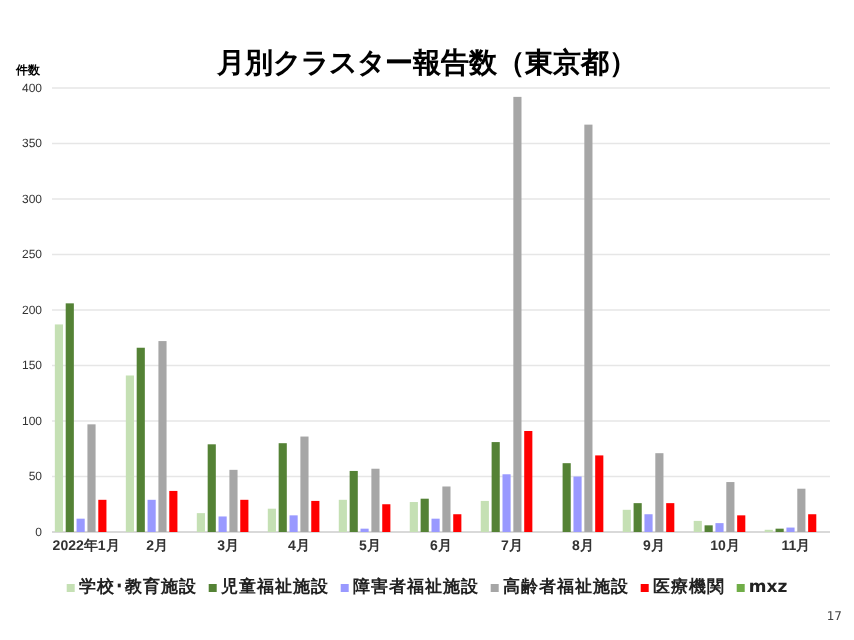 This screenshot has width=854, height=640. Describe the element at coordinates (688, 587) in the screenshot. I see `legend-label: 医療機関` at that location.